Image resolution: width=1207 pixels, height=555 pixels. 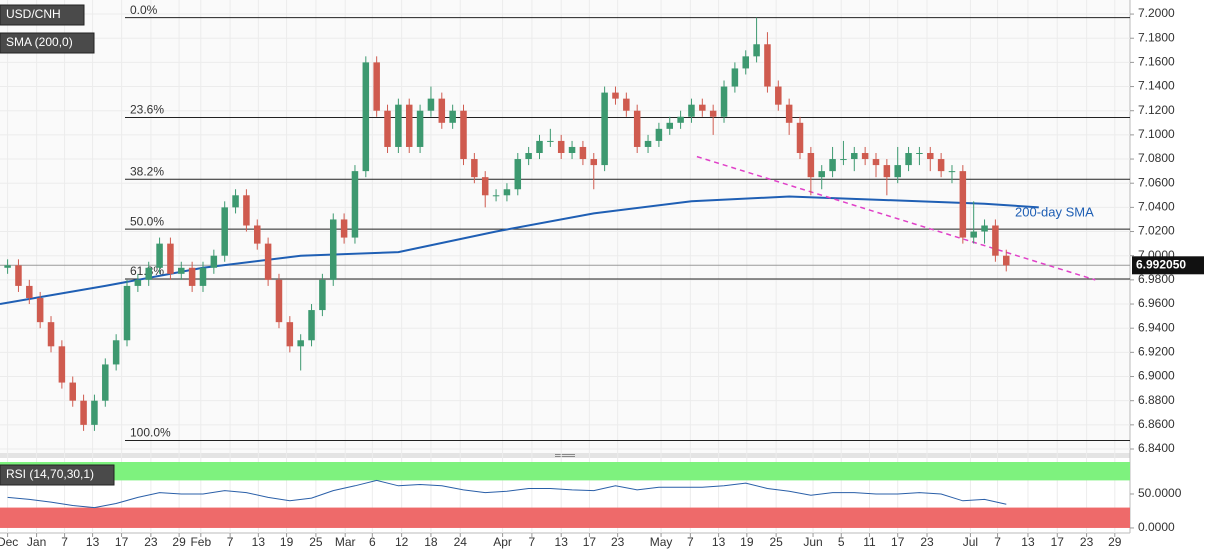 What do you see at coordinates (970, 542) in the screenshot?
I see `x-tick-label: Jul` at bounding box center [970, 542].